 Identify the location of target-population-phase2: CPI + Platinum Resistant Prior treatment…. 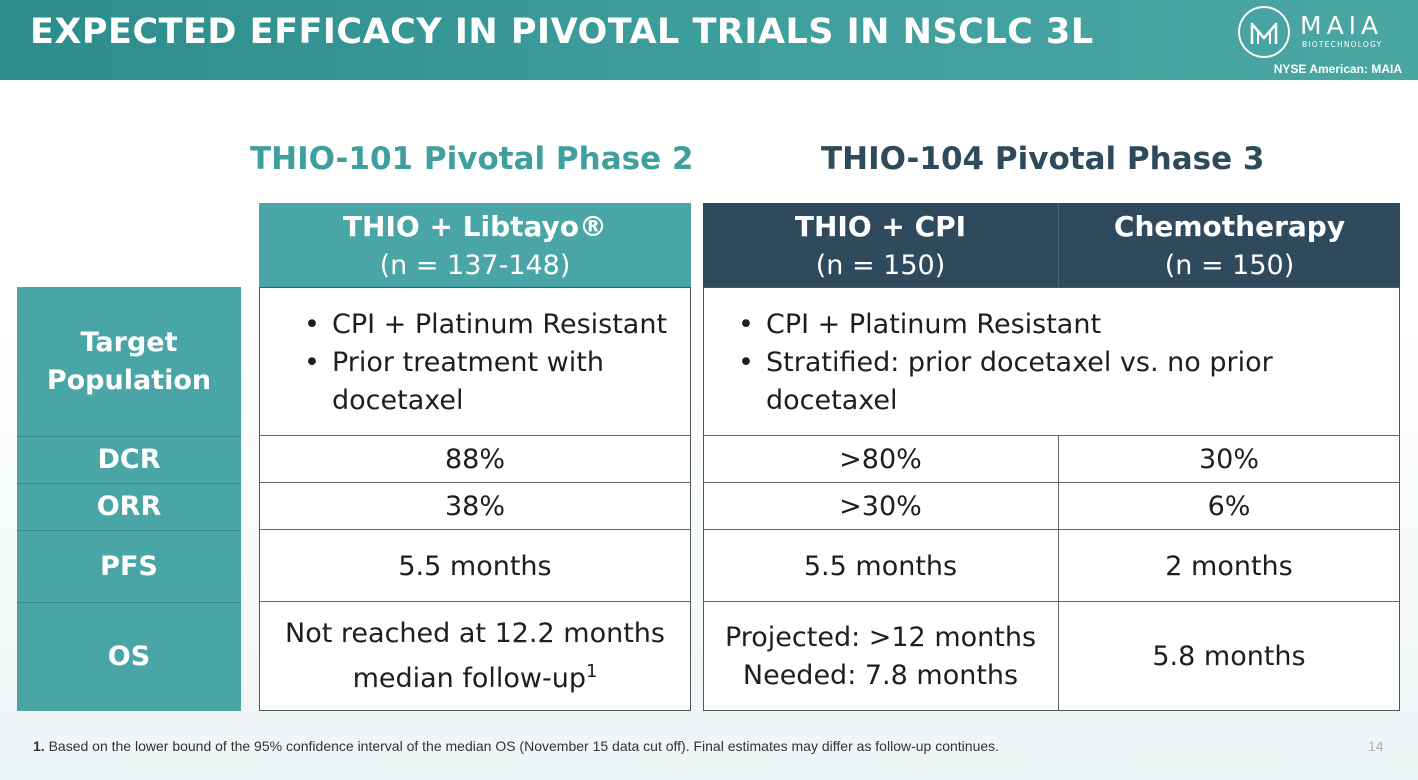
(497, 363).